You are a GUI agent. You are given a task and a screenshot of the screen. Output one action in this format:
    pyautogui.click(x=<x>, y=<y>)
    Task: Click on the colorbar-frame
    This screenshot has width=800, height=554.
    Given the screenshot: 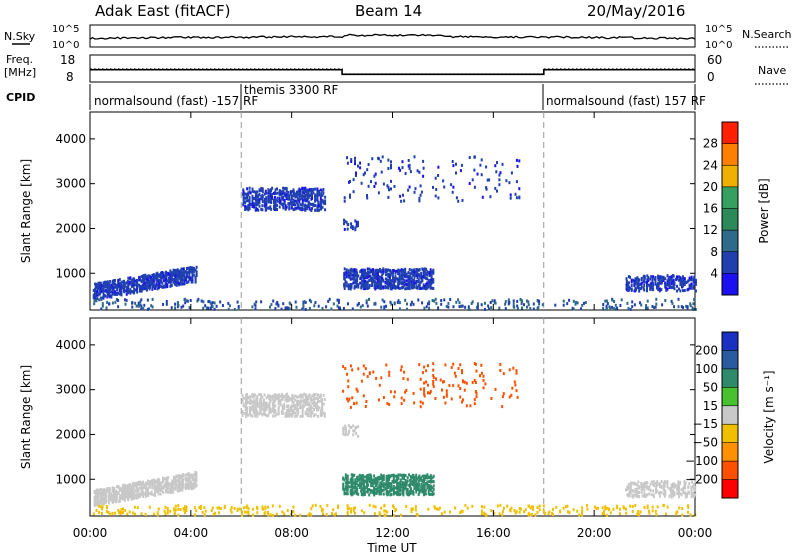 What is the action you would take?
    pyautogui.click(x=730, y=415)
    